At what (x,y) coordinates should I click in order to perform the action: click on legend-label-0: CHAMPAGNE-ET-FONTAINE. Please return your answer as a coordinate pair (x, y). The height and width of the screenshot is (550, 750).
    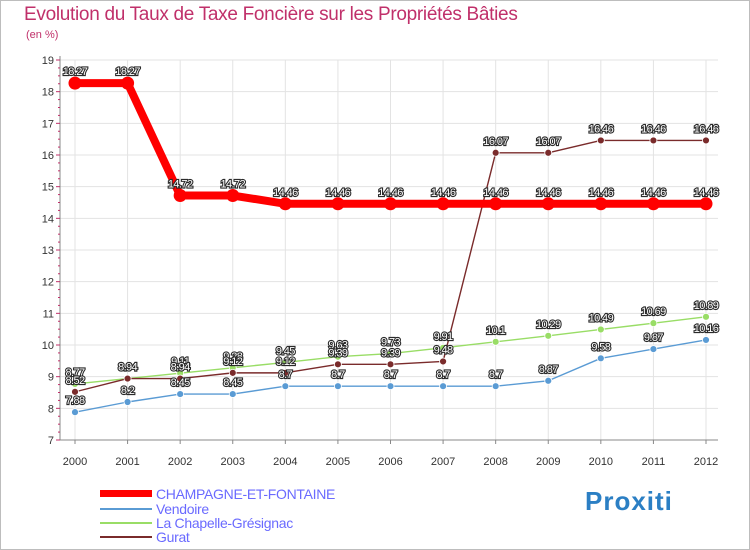
    Looking at the image, I should click on (246, 493).